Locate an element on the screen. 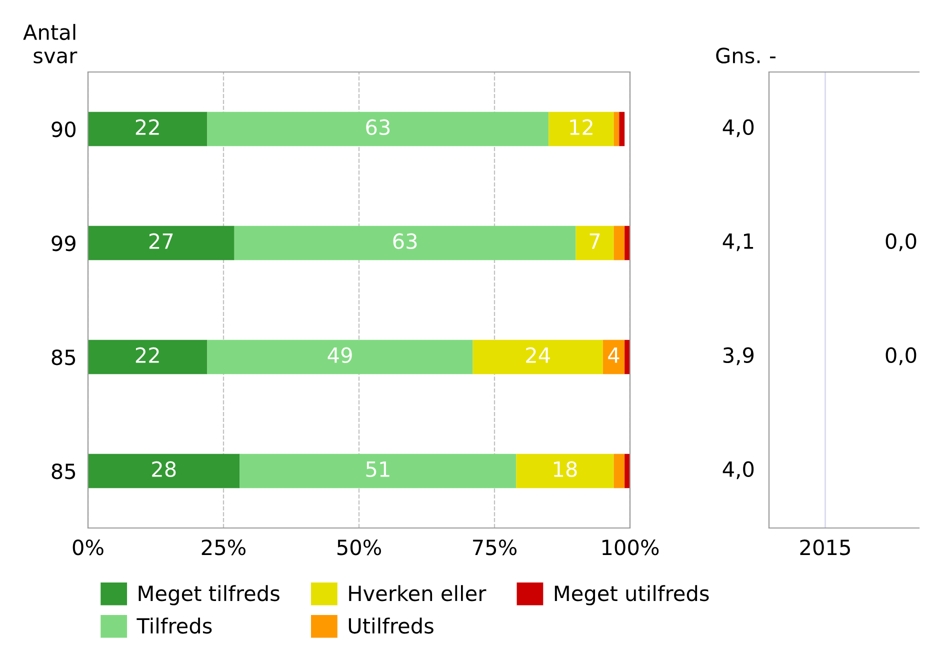  data-label: 24 is located at coordinates (538, 355).